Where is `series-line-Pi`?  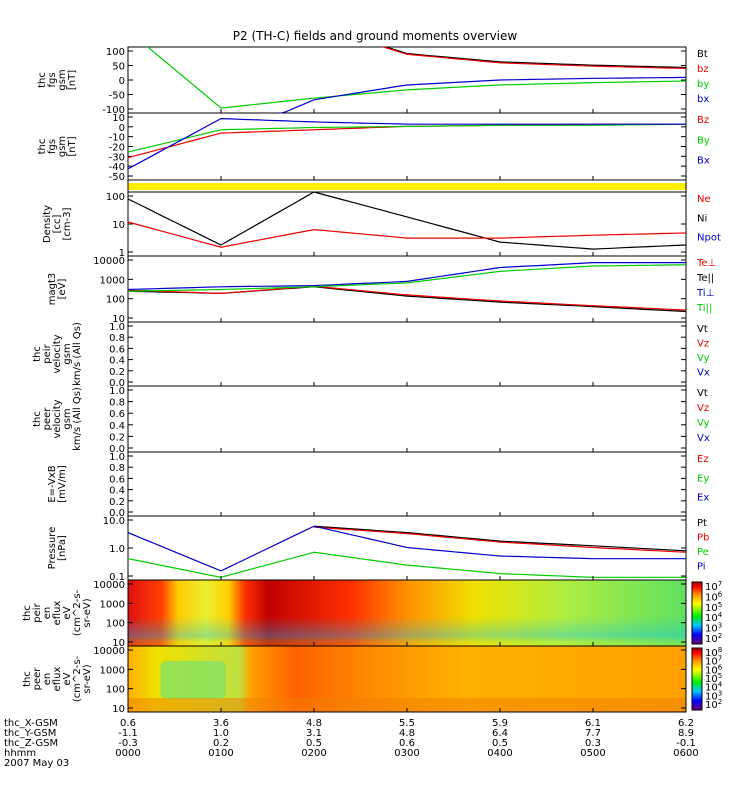
series-line-Pi is located at coordinates (407, 548).